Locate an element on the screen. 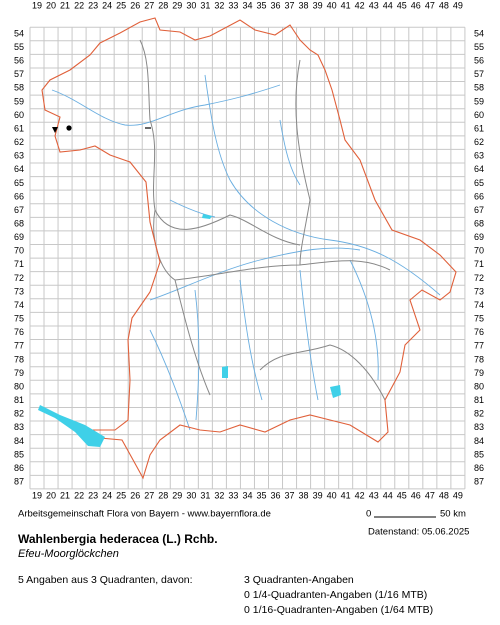 The width and height of the screenshot is (500, 625). column-label: 22 is located at coordinates (79, 495).